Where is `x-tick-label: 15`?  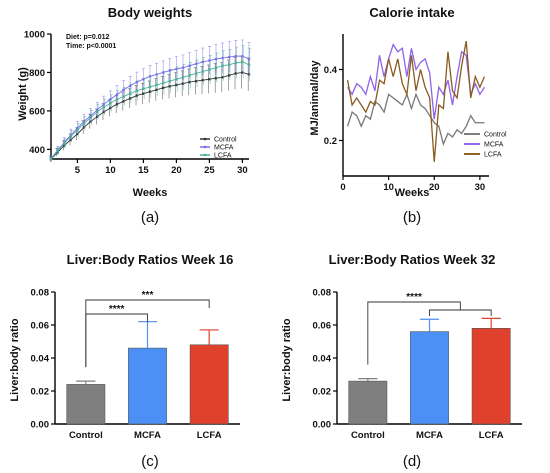 x-tick-label: 15 is located at coordinates (143, 170).